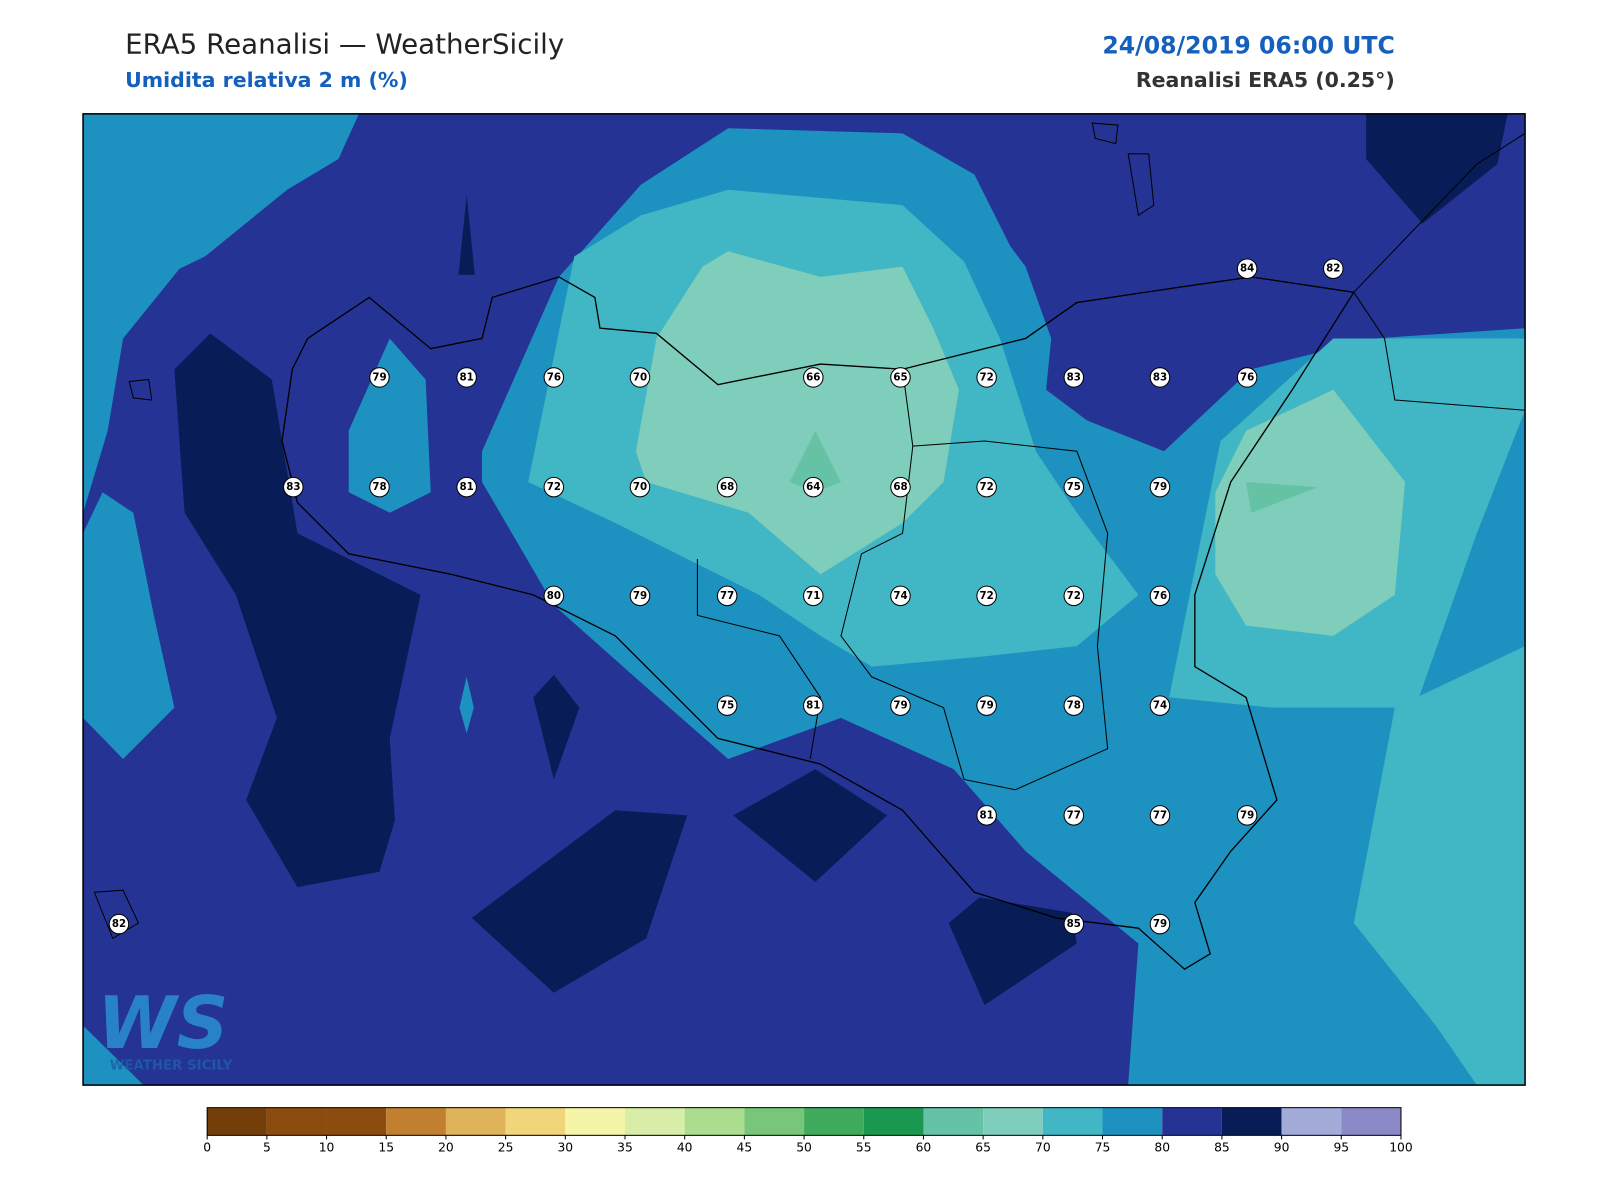 The image size is (1600, 1200). I want to click on station-value: 82, so click(1333, 269).